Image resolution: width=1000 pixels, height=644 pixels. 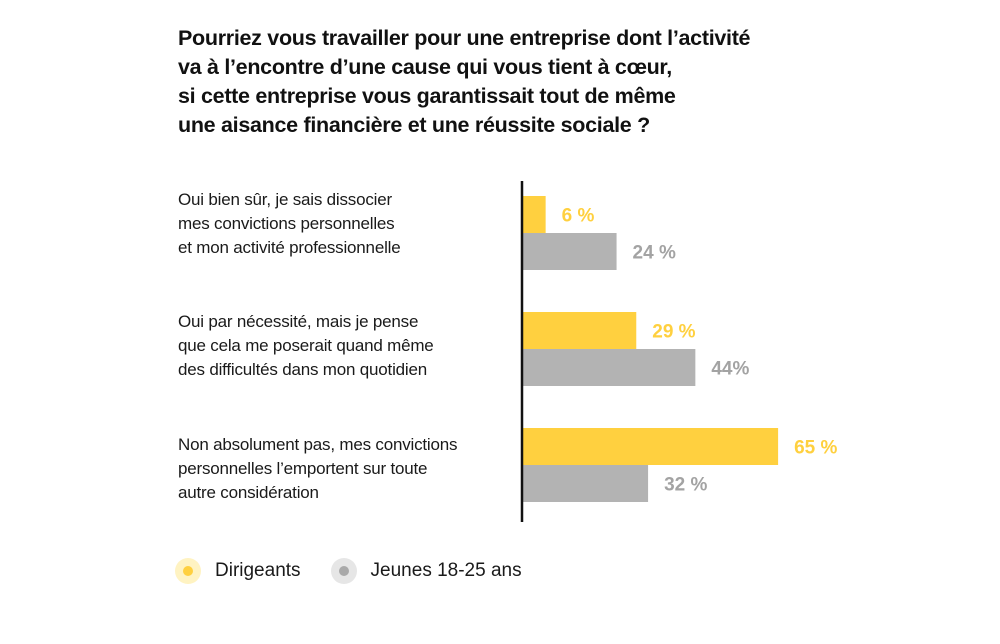 What do you see at coordinates (318, 444) in the screenshot?
I see `category-label-line: Non absolument pas, mes convictions` at bounding box center [318, 444].